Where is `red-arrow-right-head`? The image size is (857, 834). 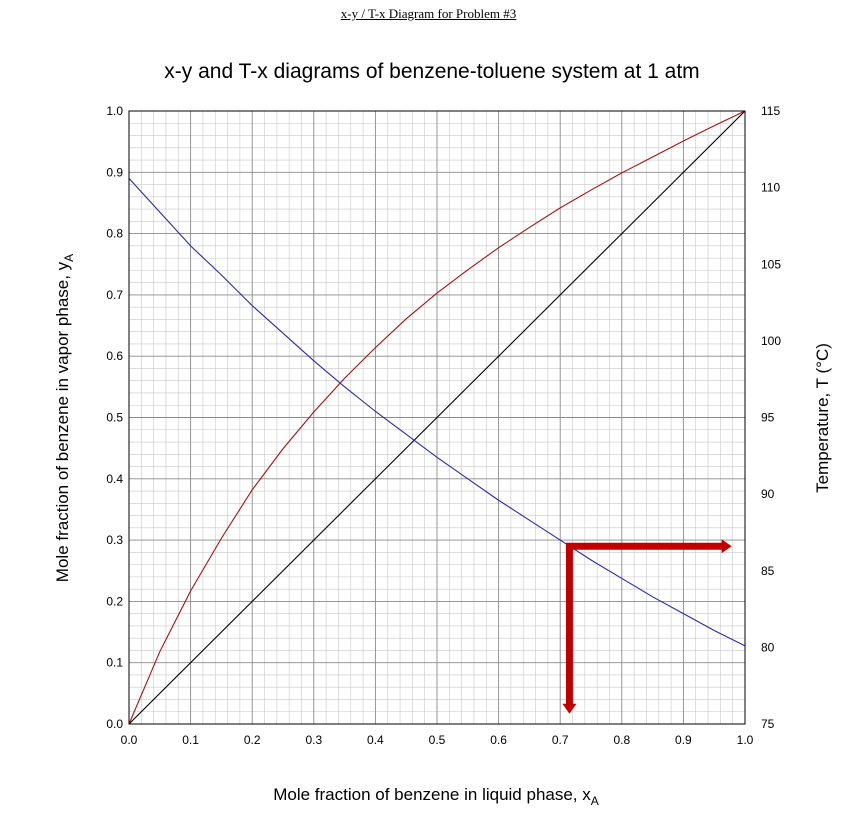
red-arrow-right-head is located at coordinates (726, 546).